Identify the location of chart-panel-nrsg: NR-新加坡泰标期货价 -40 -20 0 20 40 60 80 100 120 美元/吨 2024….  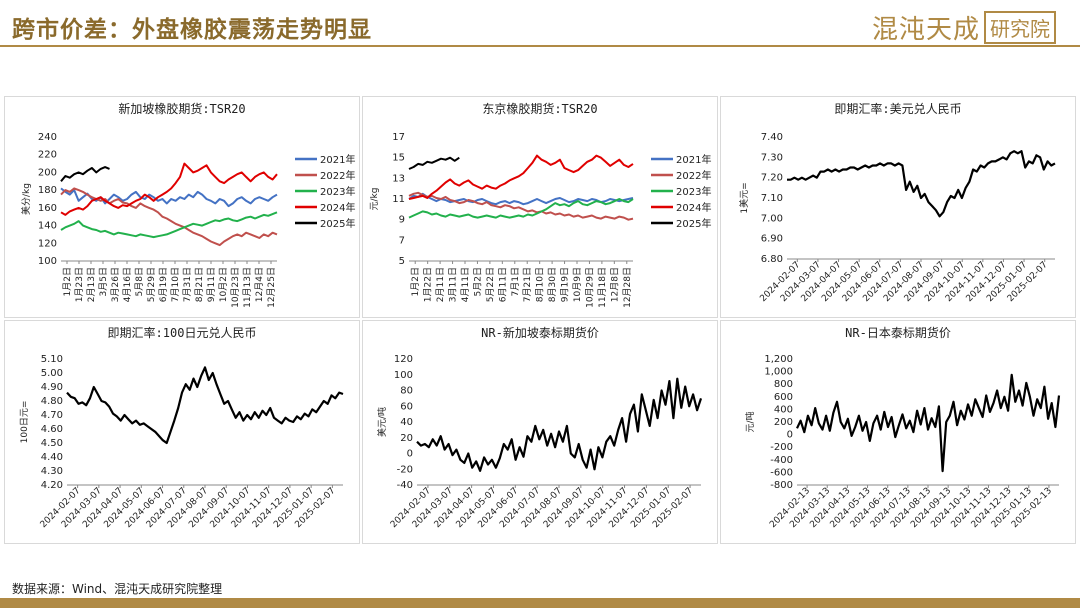
(540, 432).